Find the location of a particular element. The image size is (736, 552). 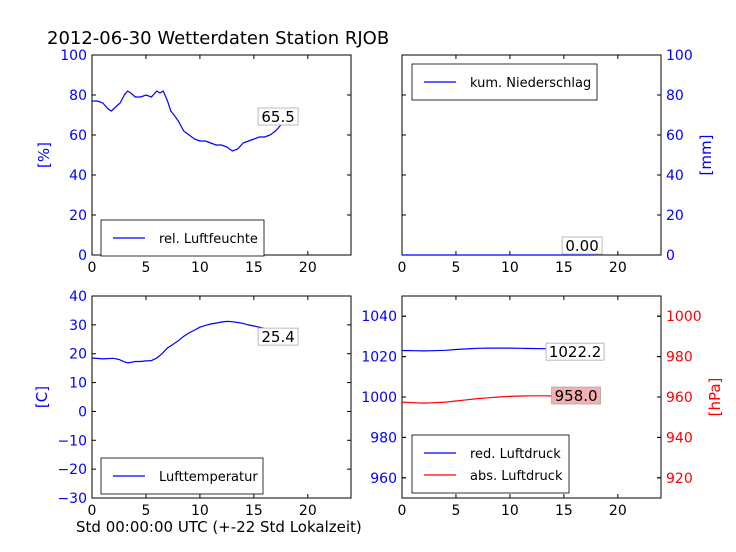

pressure-panel-right-ytick-label: 960 is located at coordinates (679, 398).